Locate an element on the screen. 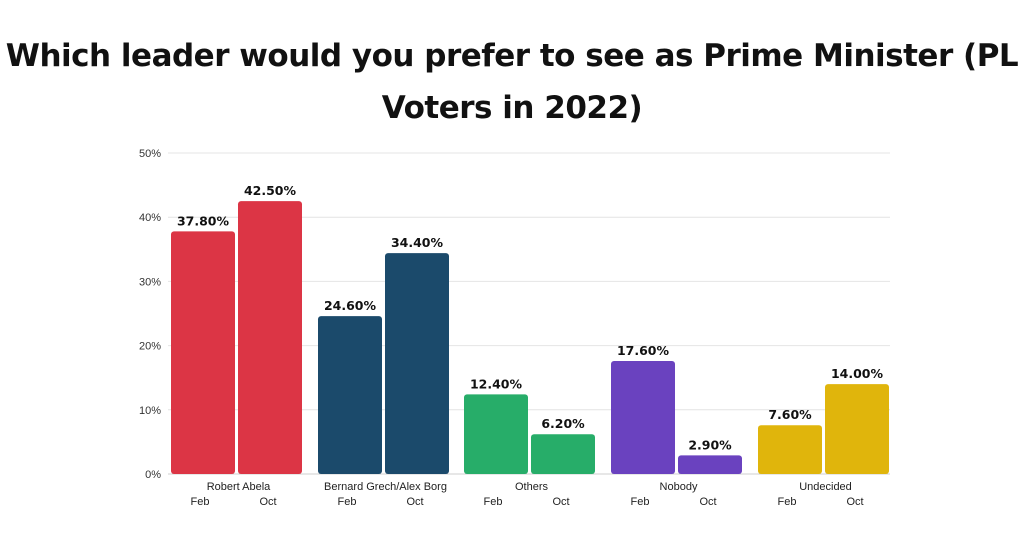 The height and width of the screenshot is (536, 1024). y-tick-label: 30% is located at coordinates (150, 282).